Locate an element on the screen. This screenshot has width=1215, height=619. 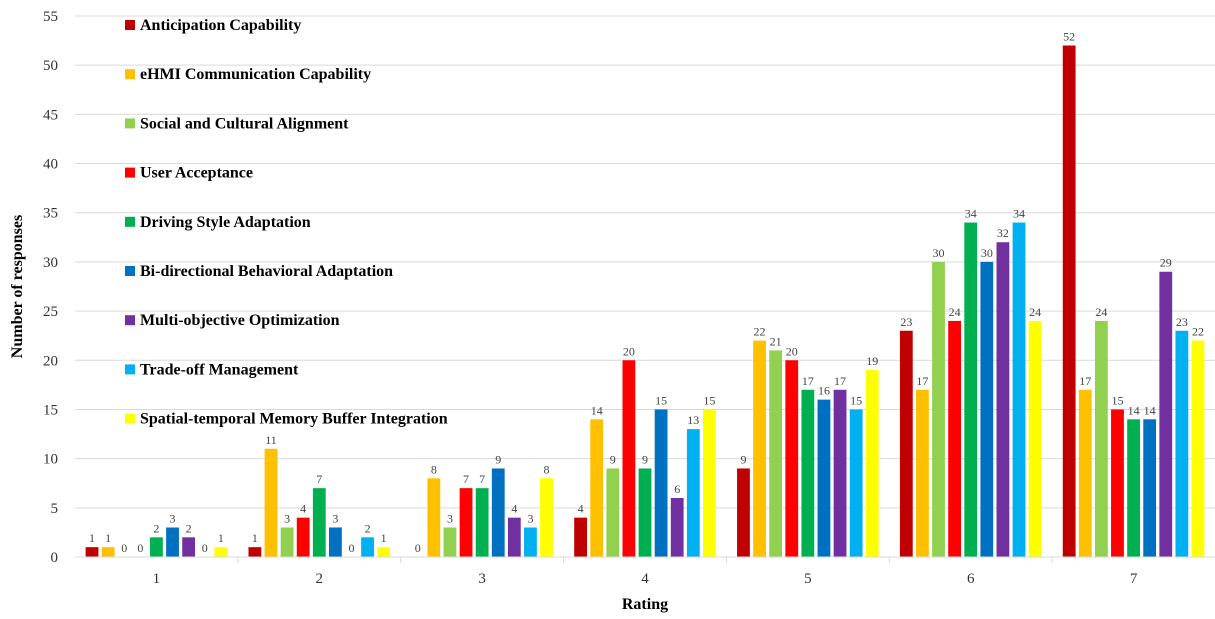
x-tick-labels: 1 2 3 4 5 6 7 is located at coordinates (645, 579).